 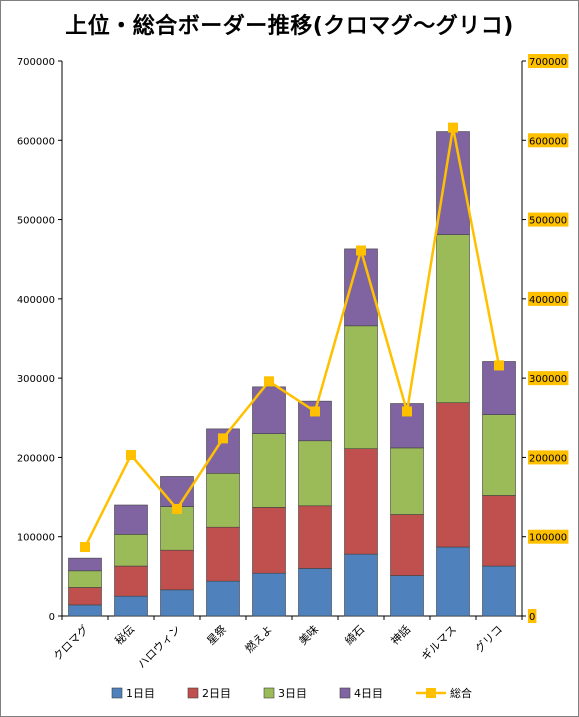 I want to click on y-tick-label-left: 100000, so click(x=36, y=538).